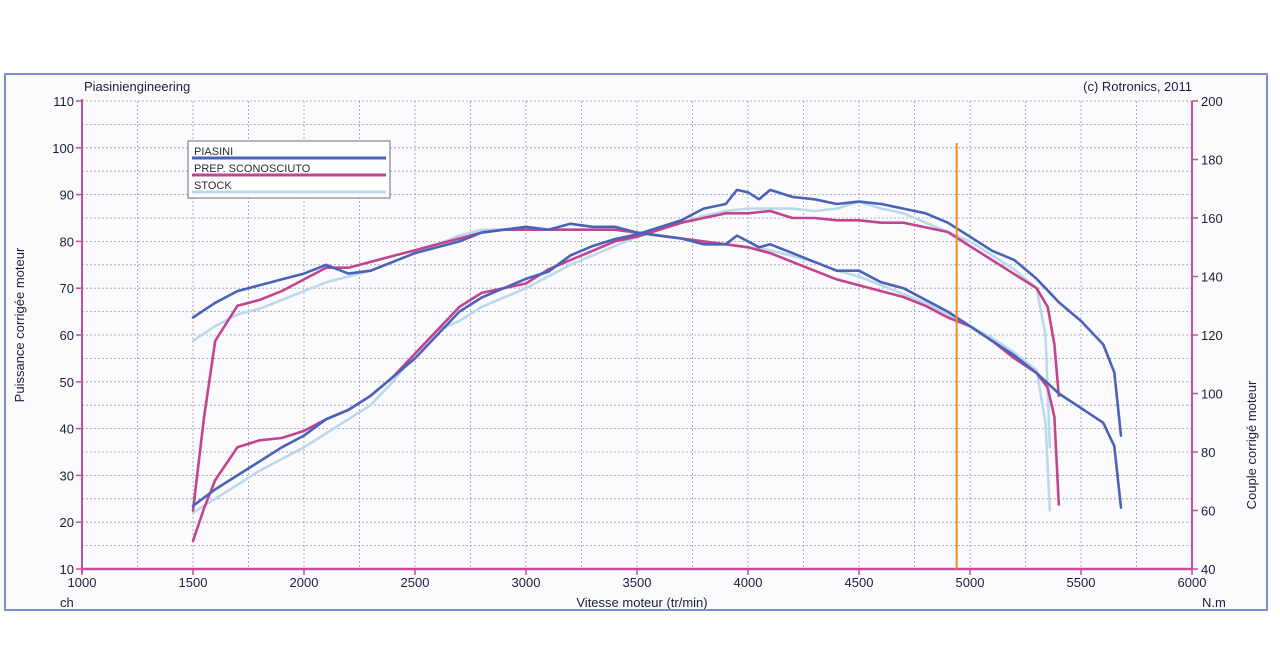 The height and width of the screenshot is (665, 1280). I want to click on x-tick-label: 4500, so click(859, 582).